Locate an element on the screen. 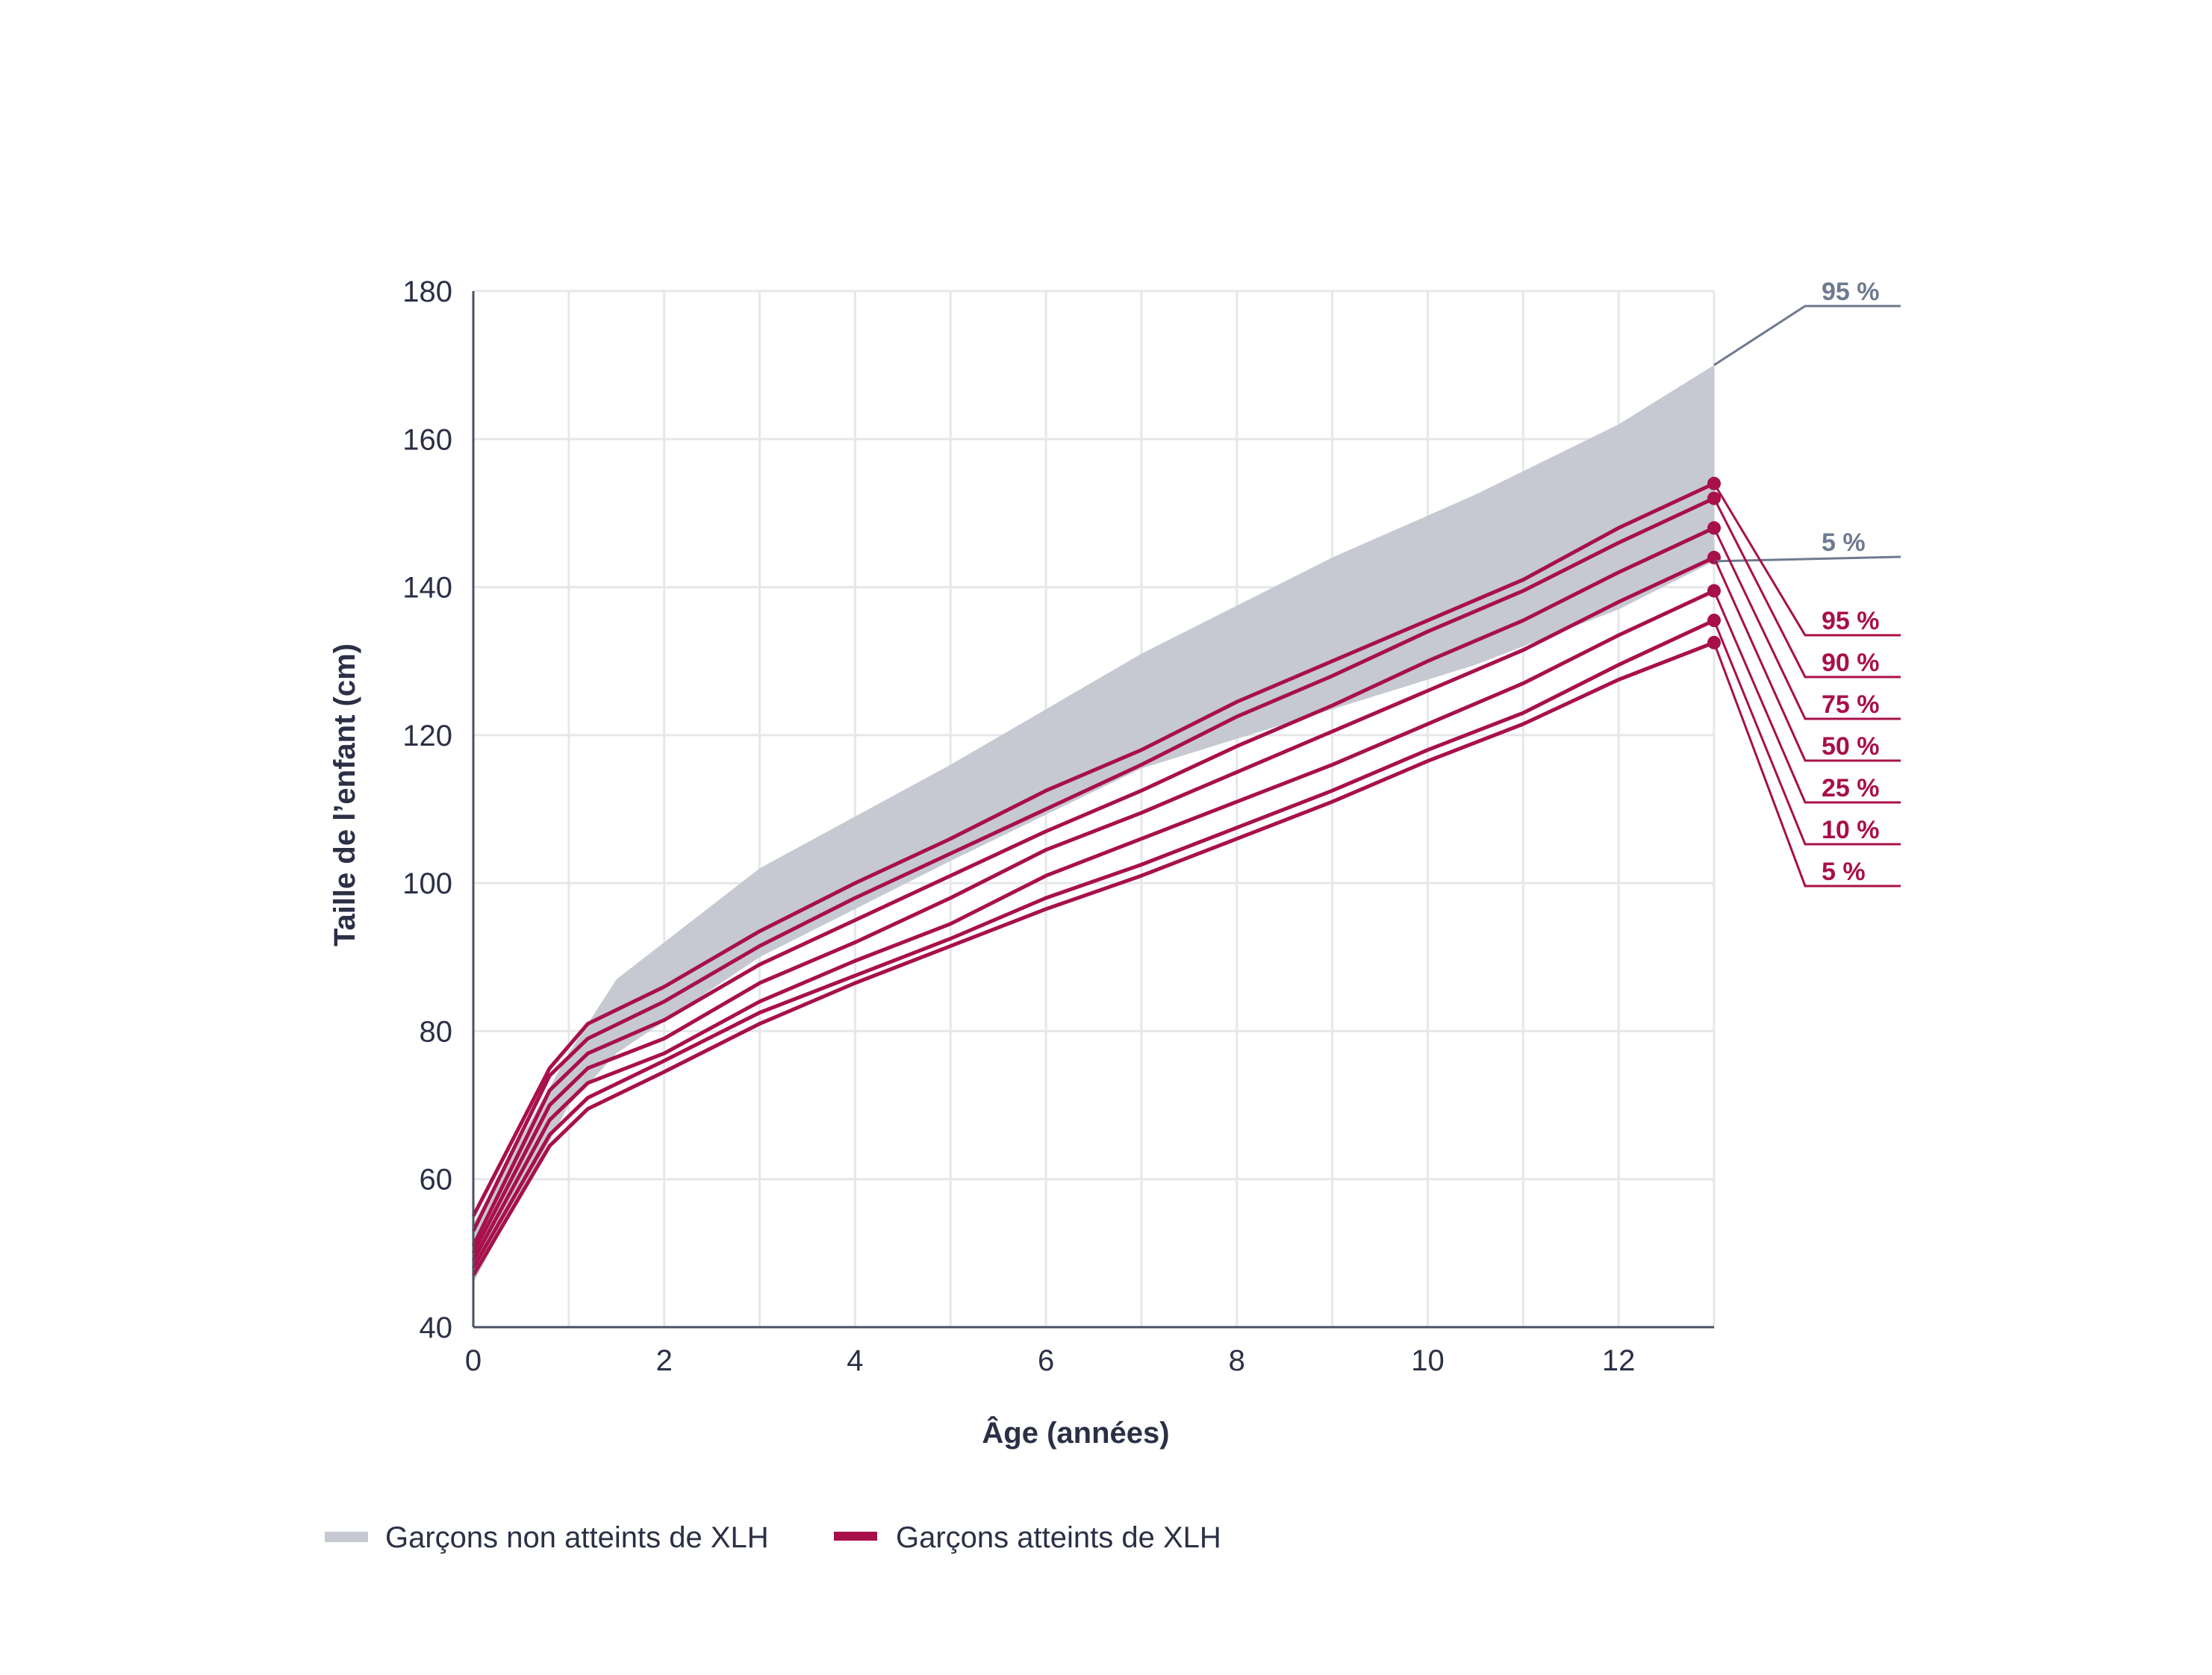  x-tick-label: 6 is located at coordinates (1046, 1360).